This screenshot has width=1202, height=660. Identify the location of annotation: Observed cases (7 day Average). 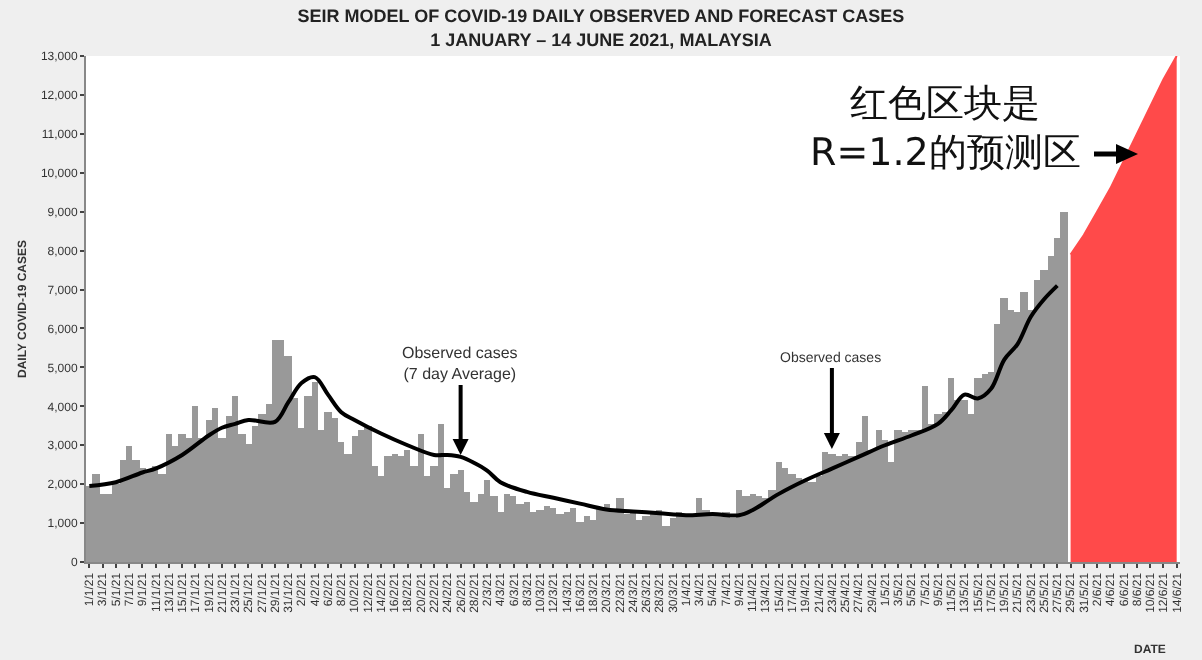
(460, 363).